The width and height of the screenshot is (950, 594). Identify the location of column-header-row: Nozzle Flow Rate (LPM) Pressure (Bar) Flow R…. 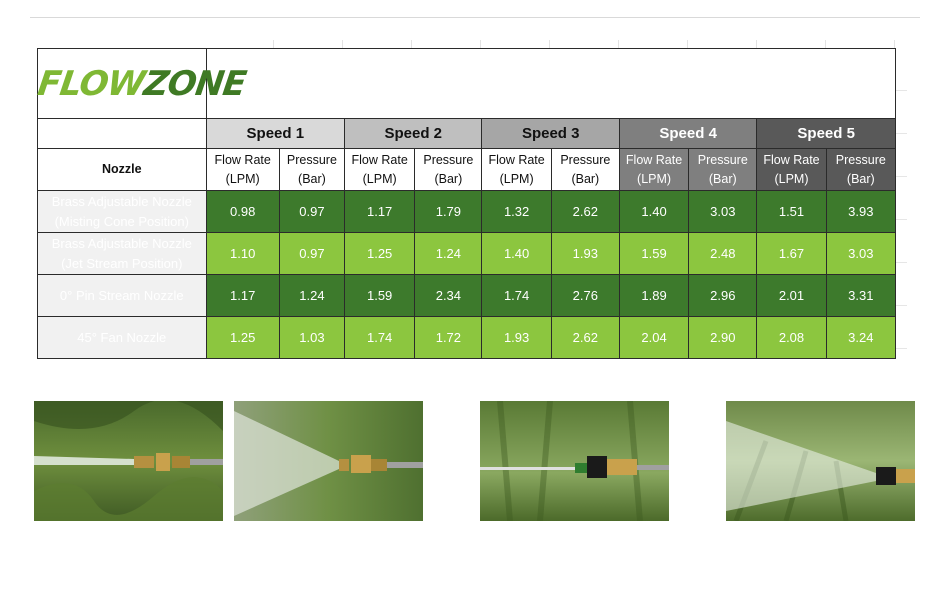
(467, 169).